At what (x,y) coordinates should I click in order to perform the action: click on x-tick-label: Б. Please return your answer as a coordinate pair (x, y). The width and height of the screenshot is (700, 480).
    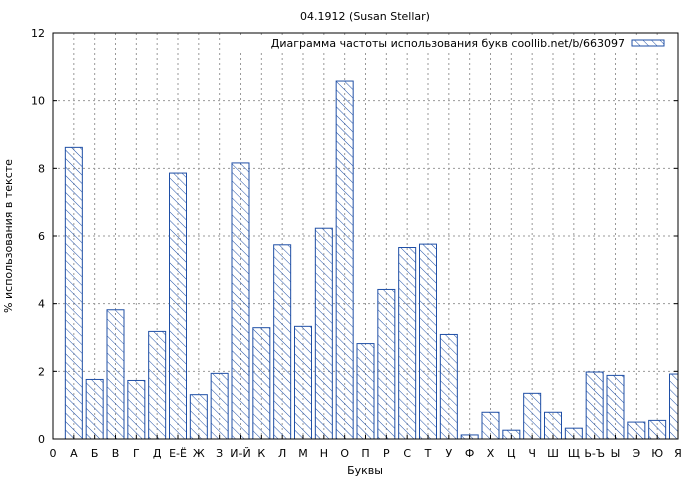
    Looking at the image, I should click on (95, 453).